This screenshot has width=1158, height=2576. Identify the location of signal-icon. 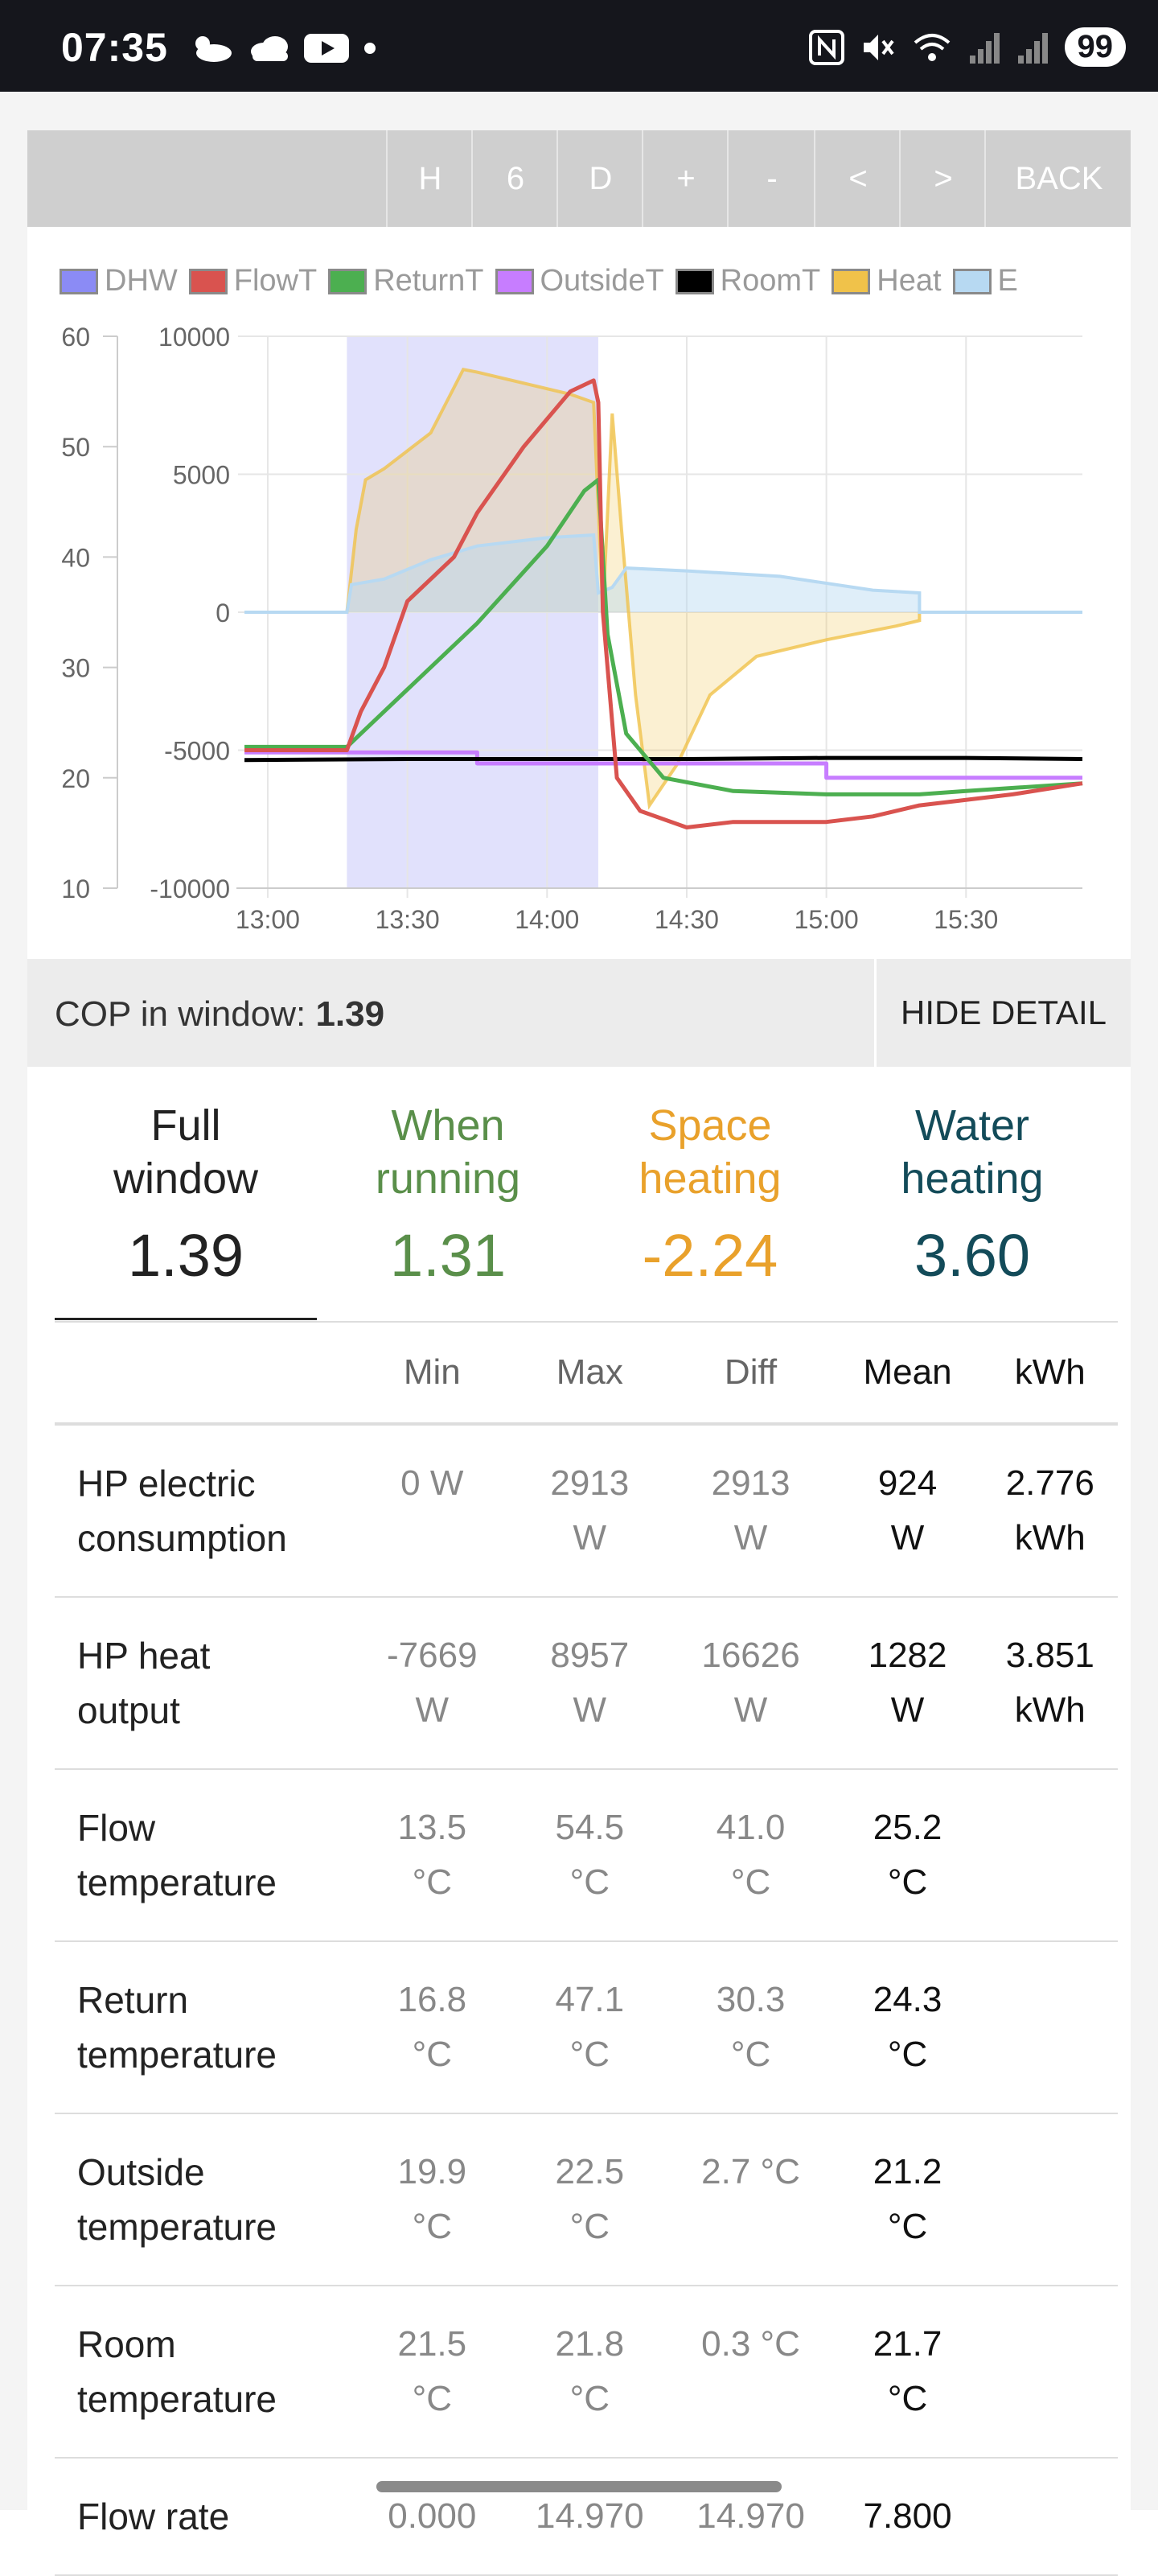
(1032, 48).